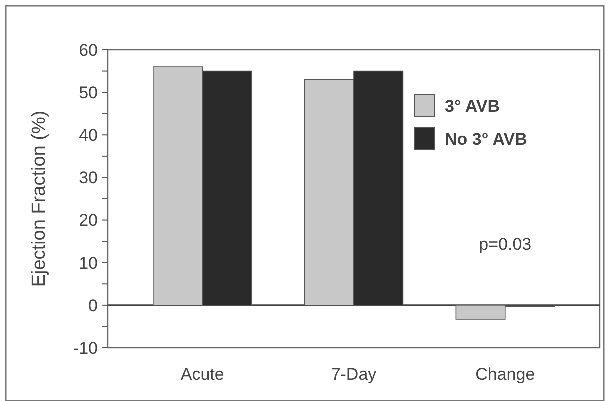 This screenshot has width=610, height=401. Describe the element at coordinates (88, 50) in the screenshot. I see `y-tick-label: 60` at that location.